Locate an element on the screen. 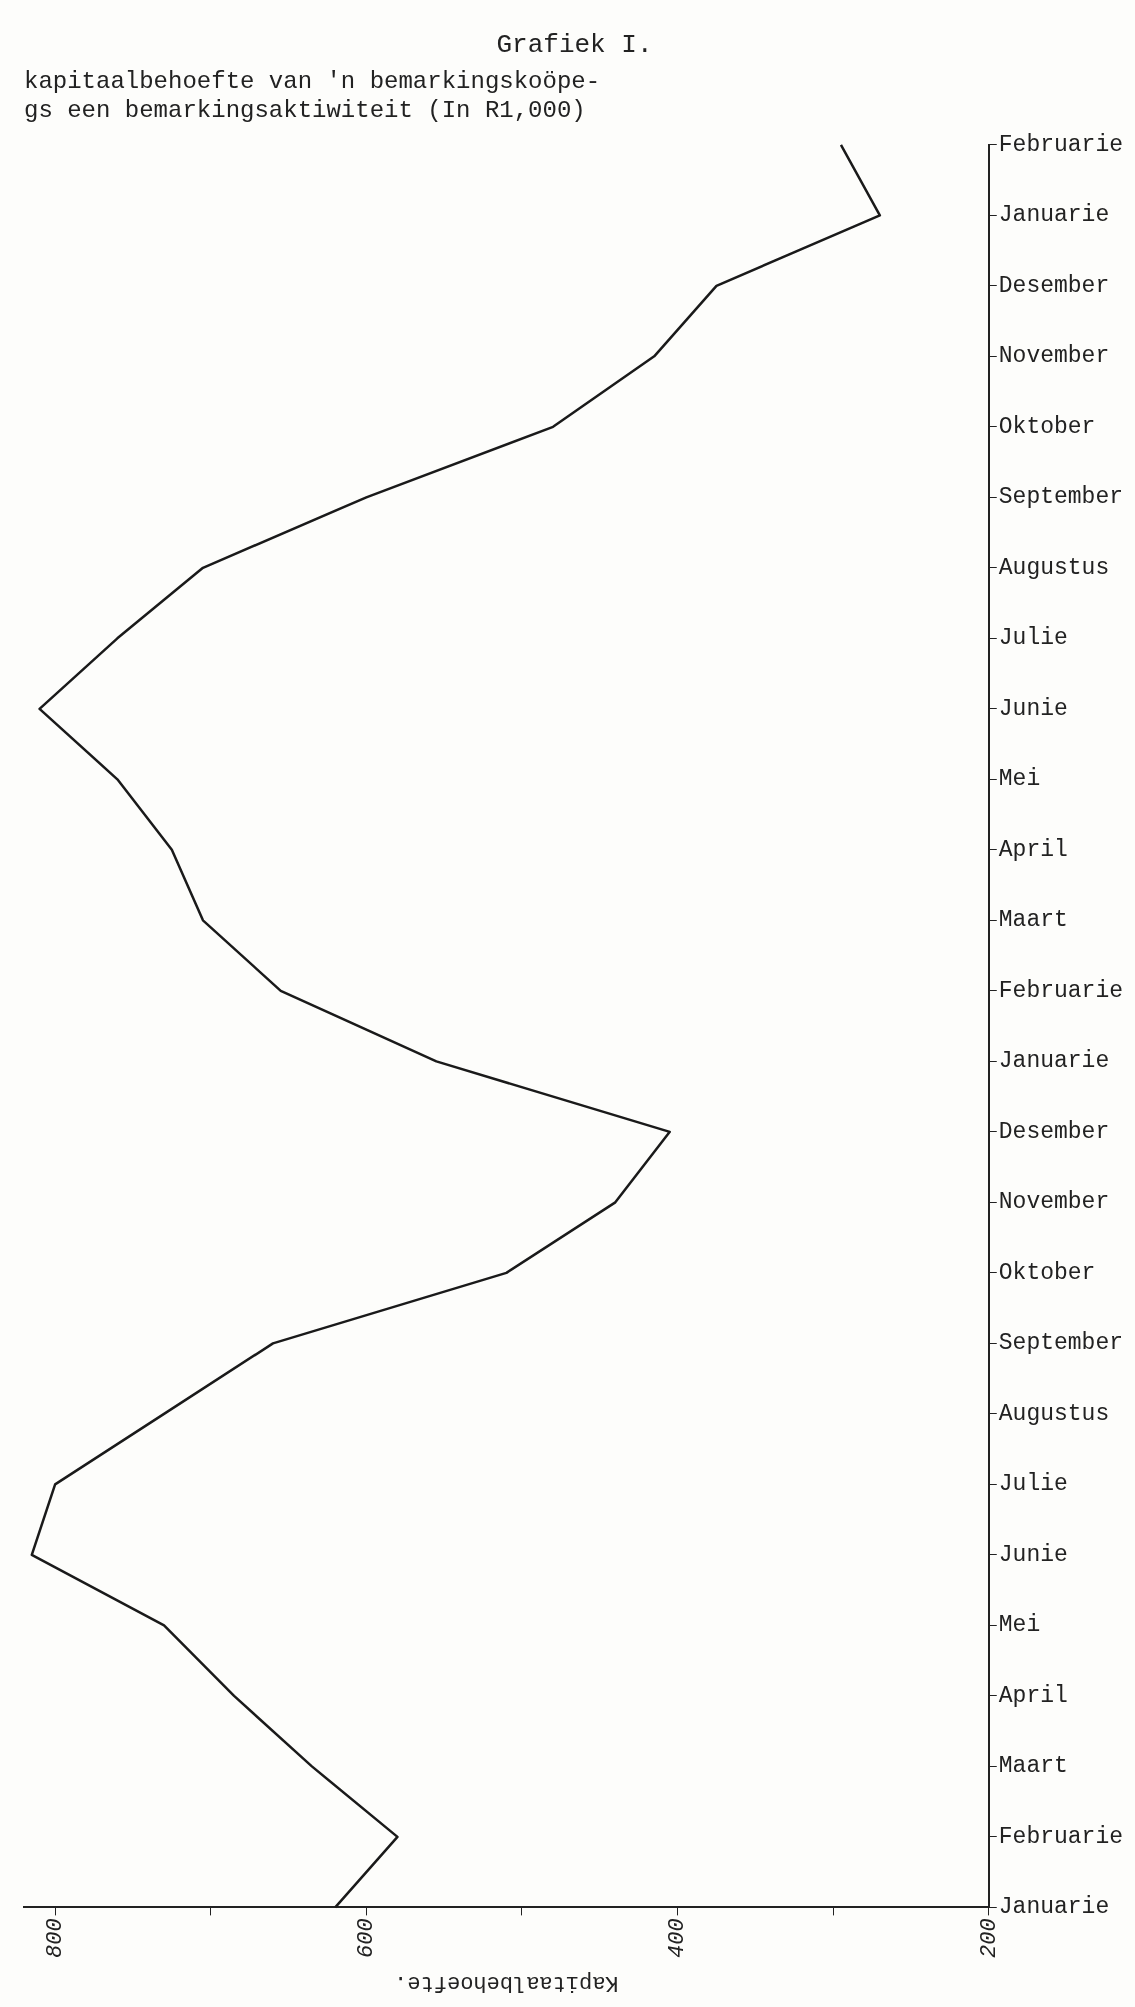 This screenshot has width=1135, height=2007. chart-title: Grafiek I. is located at coordinates (574, 45).